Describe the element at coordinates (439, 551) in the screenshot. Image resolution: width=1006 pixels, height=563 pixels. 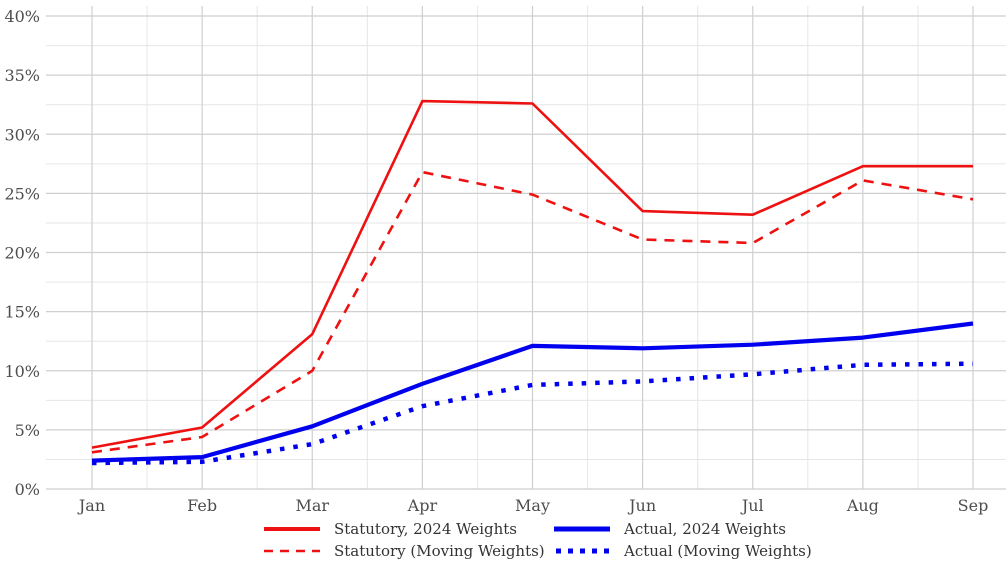
I see `legend-label: Statutory (Moving Weights)` at that location.